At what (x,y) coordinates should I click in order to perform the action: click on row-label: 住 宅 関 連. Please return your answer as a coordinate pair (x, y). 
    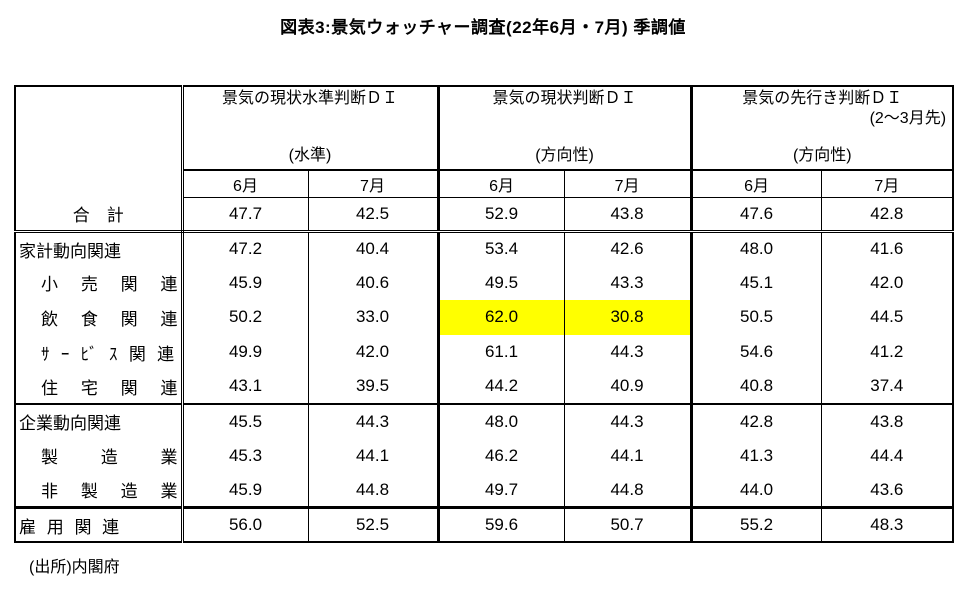
    Looking at the image, I should click on (99, 386).